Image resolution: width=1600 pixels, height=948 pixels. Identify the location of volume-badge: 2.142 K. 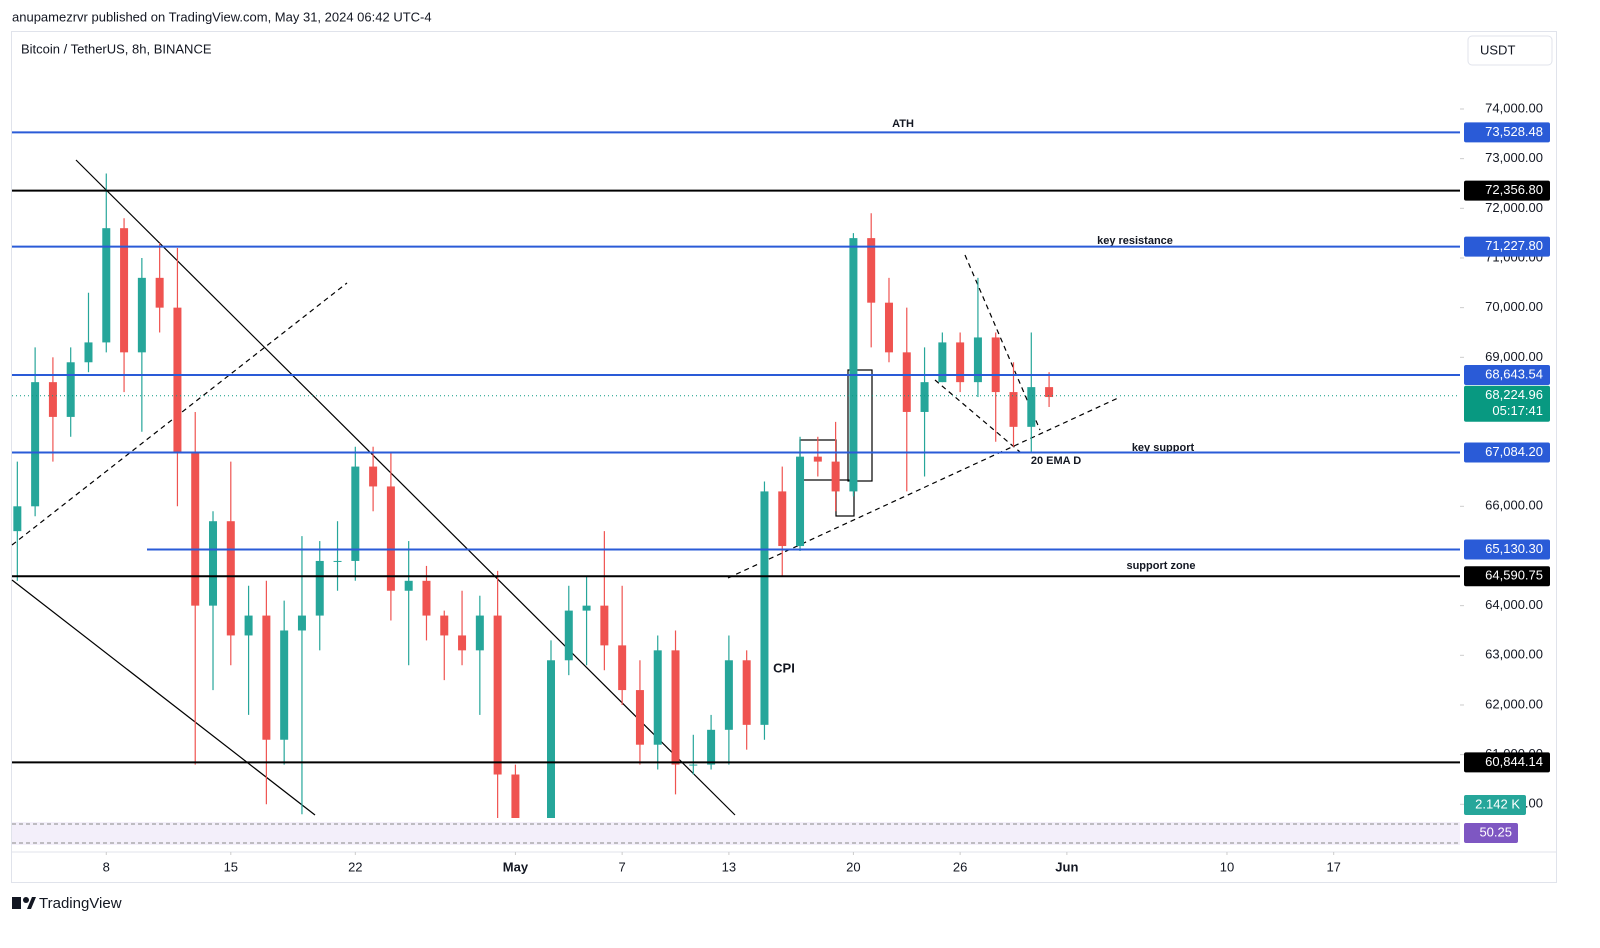
(1497, 803).